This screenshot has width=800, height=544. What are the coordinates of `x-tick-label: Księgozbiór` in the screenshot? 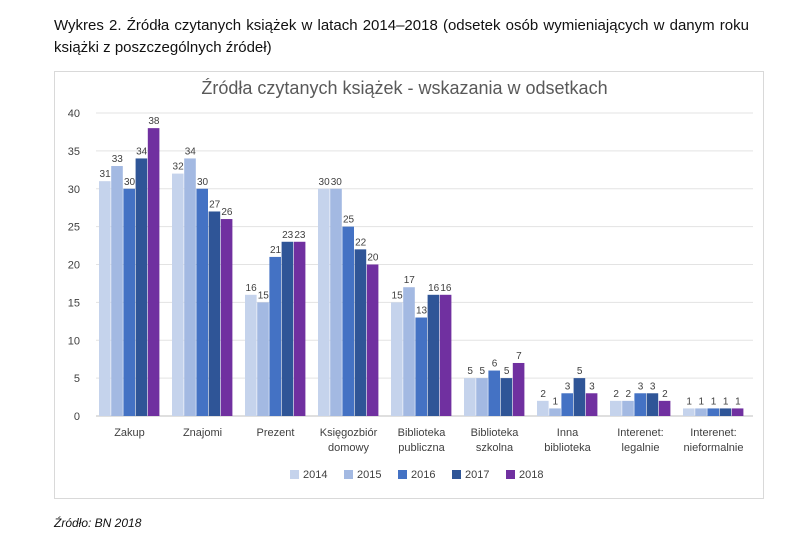 It's located at (349, 433).